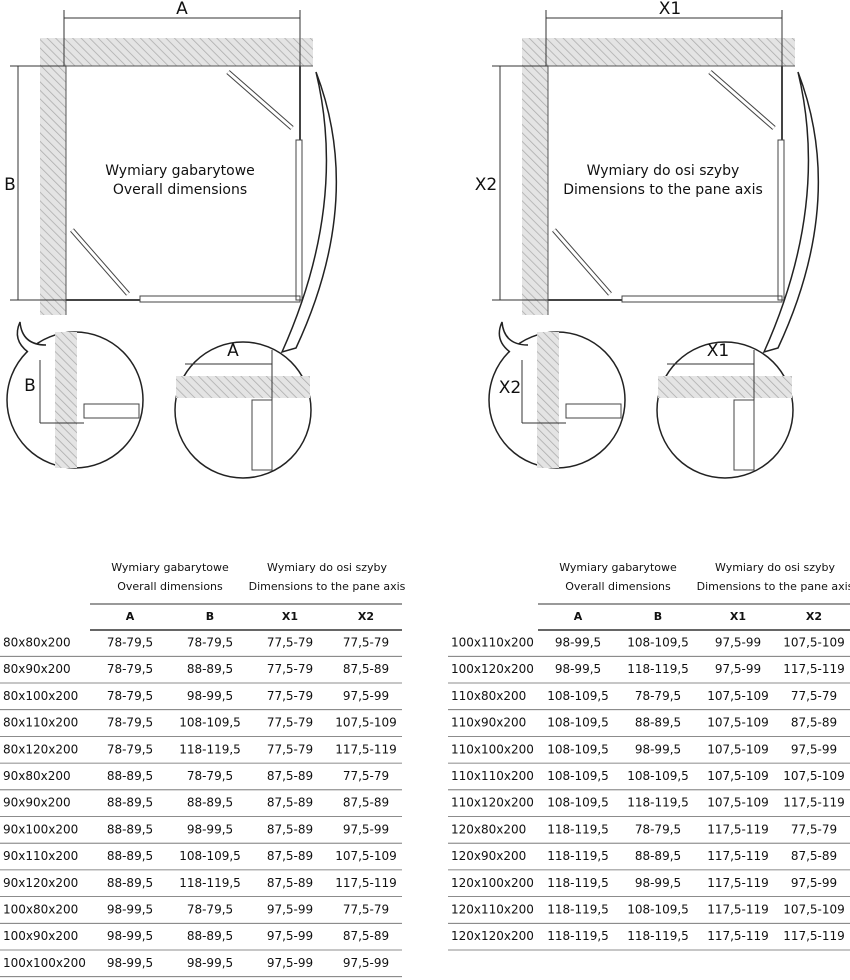  What do you see at coordinates (130, 616) in the screenshot?
I see `column-header: A` at bounding box center [130, 616].